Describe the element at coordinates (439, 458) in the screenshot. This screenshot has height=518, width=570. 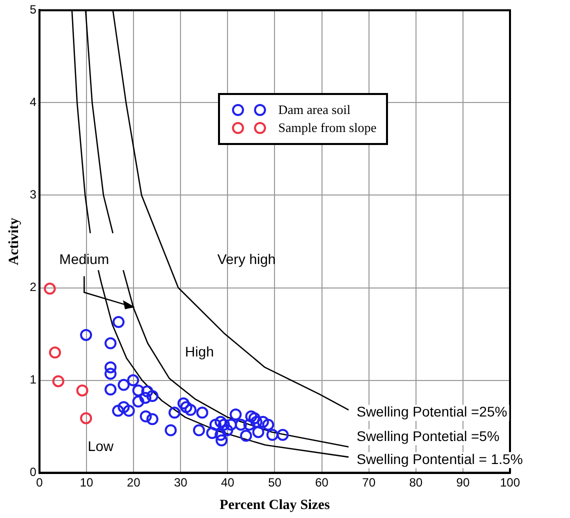
I see `series-label: Swelling Pontential = 1.5%` at that location.